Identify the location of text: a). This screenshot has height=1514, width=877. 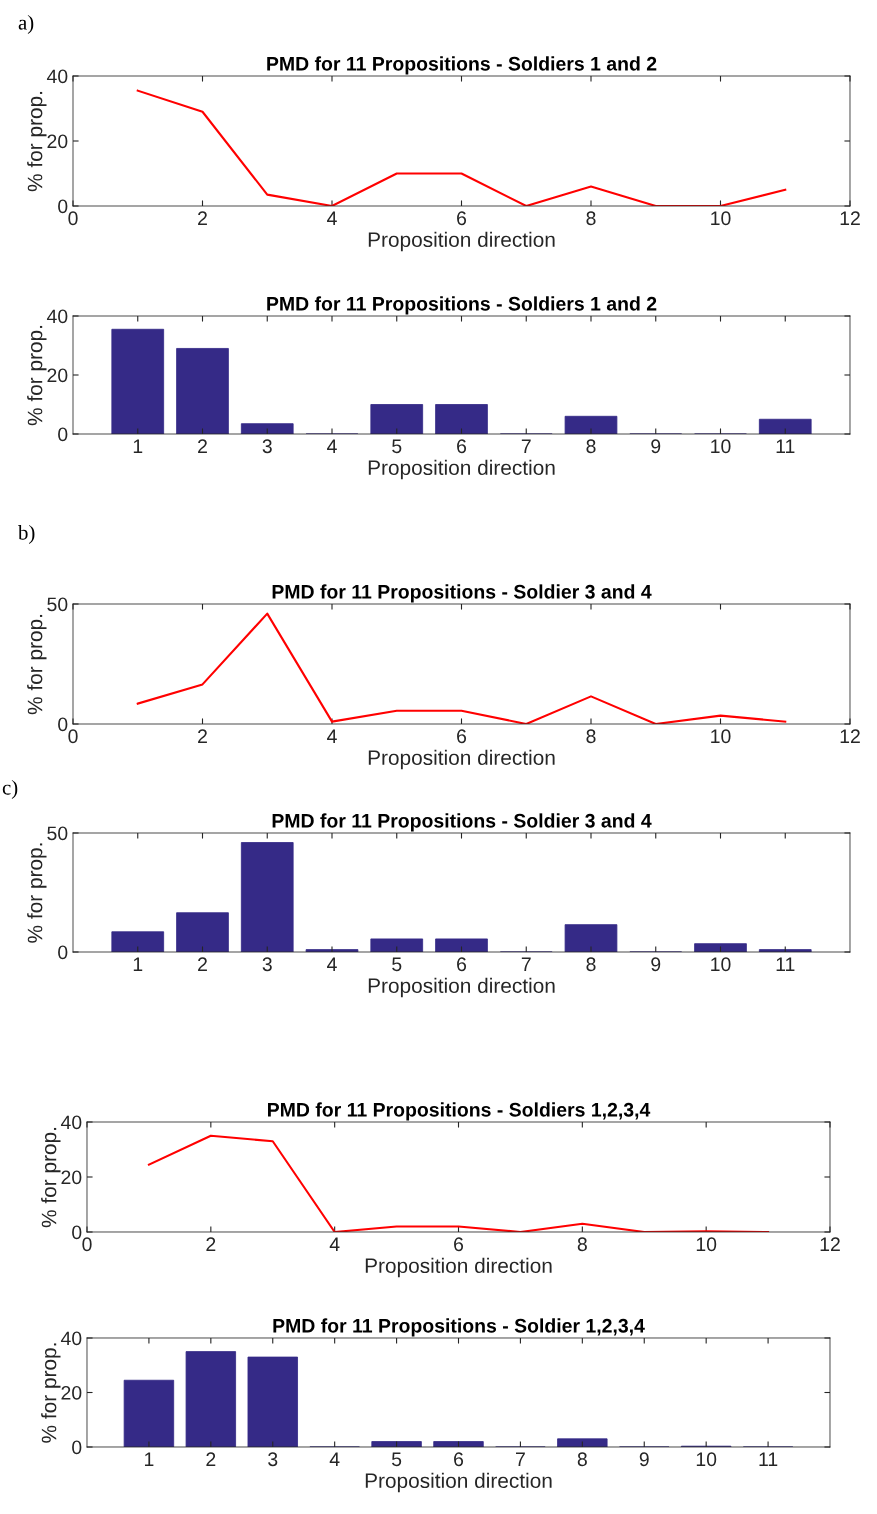
(26, 24).